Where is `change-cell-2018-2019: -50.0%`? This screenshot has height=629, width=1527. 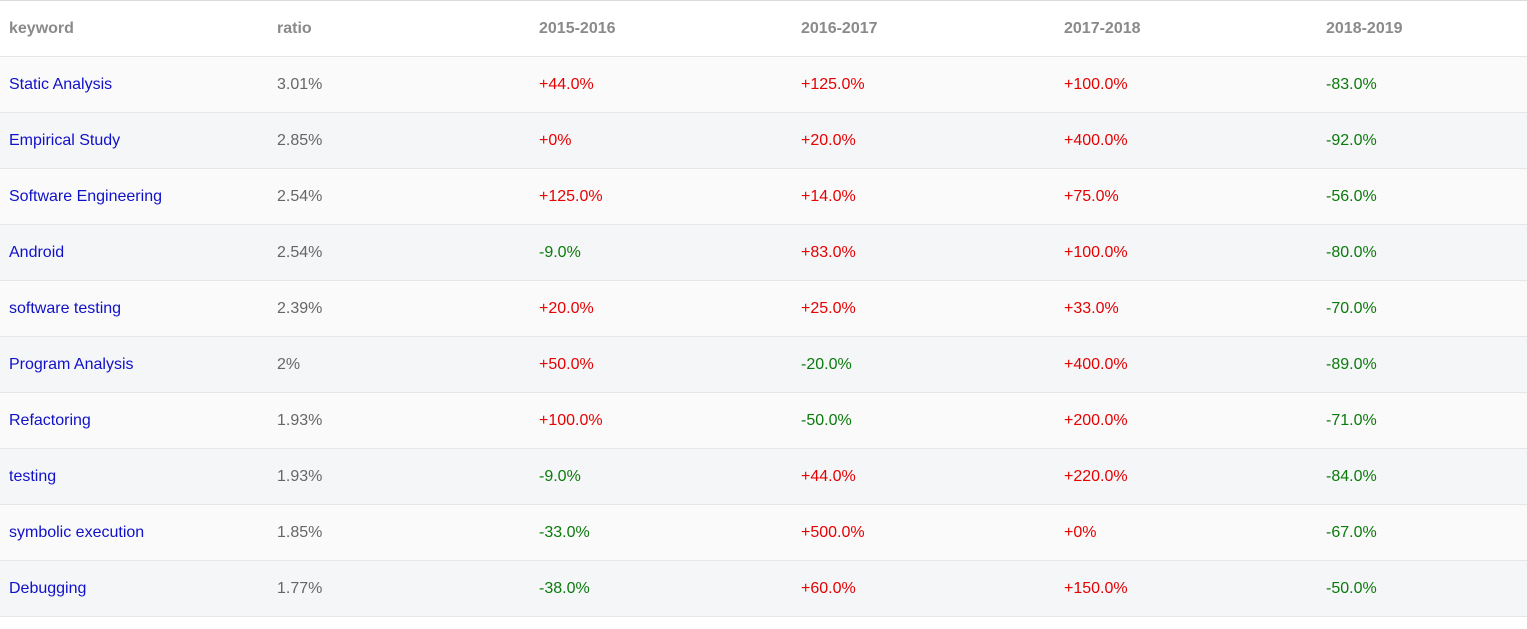
change-cell-2018-2019: -50.0% is located at coordinates (1422, 588).